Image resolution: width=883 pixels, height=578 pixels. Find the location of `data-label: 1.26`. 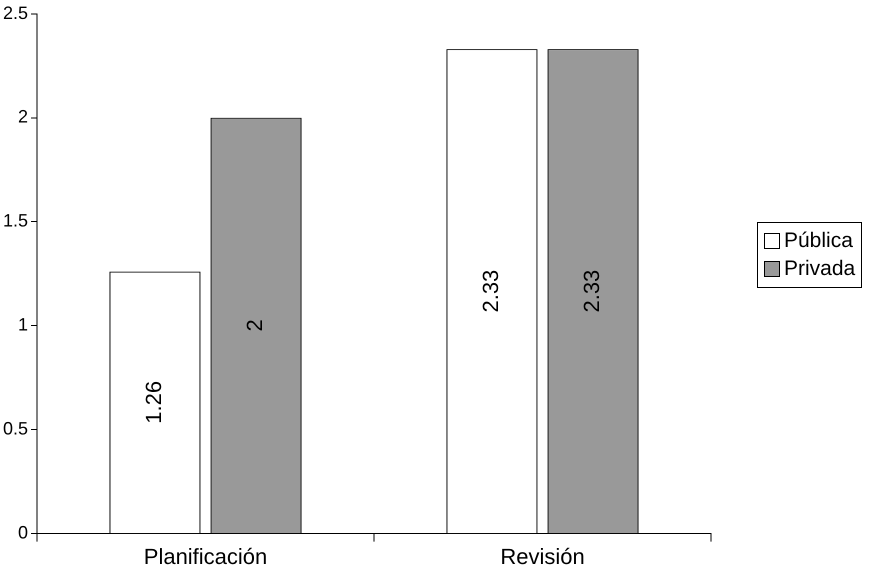

data-label: 1.26 is located at coordinates (153, 402).